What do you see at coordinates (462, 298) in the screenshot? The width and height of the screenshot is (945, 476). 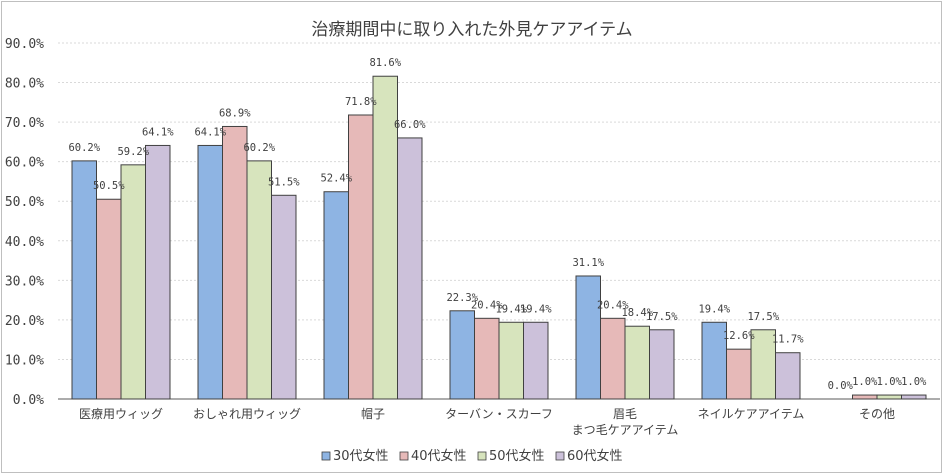 I see `data-label: 22.3%` at bounding box center [462, 298].